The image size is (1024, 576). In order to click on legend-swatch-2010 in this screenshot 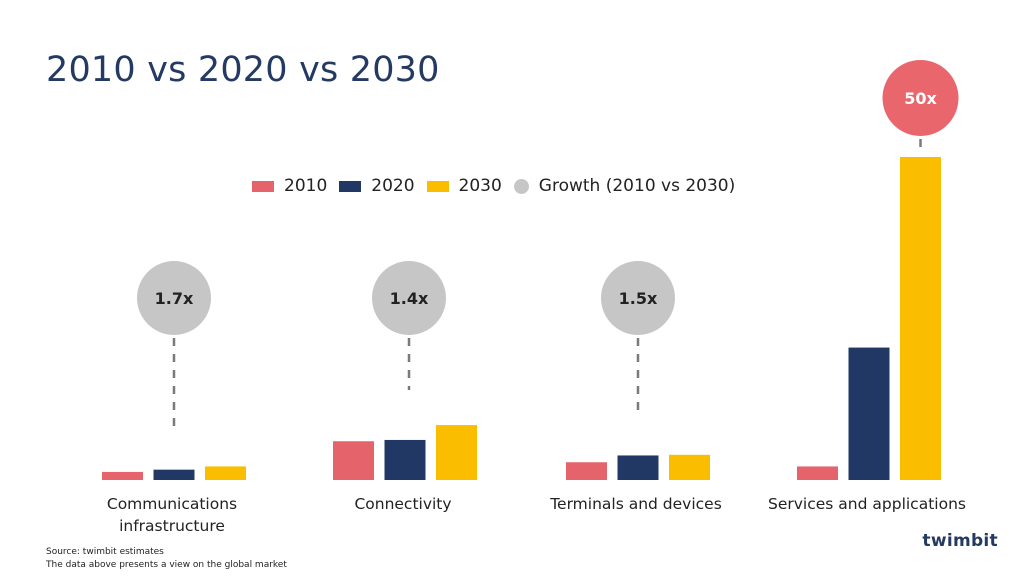, I will do `click(263, 186)`.